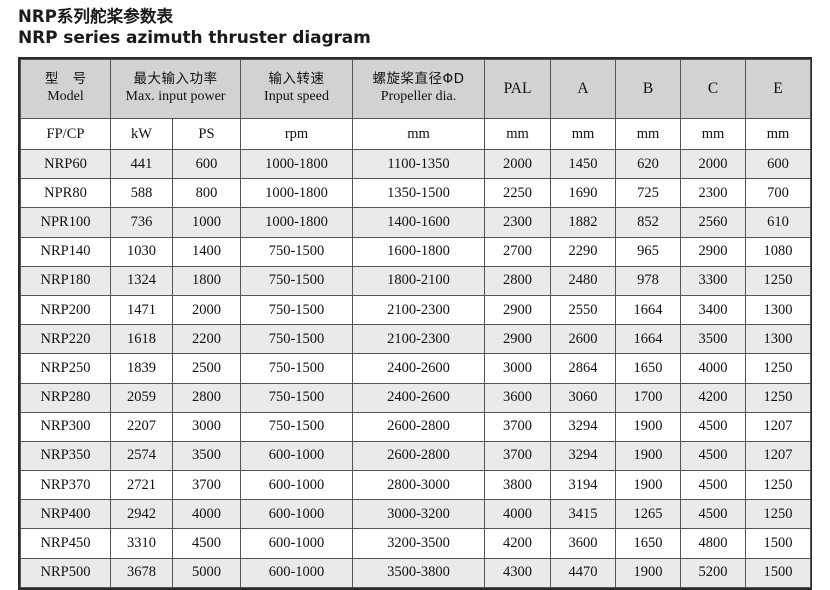  What do you see at coordinates (583, 251) in the screenshot?
I see `table-cell: 2290` at bounding box center [583, 251].